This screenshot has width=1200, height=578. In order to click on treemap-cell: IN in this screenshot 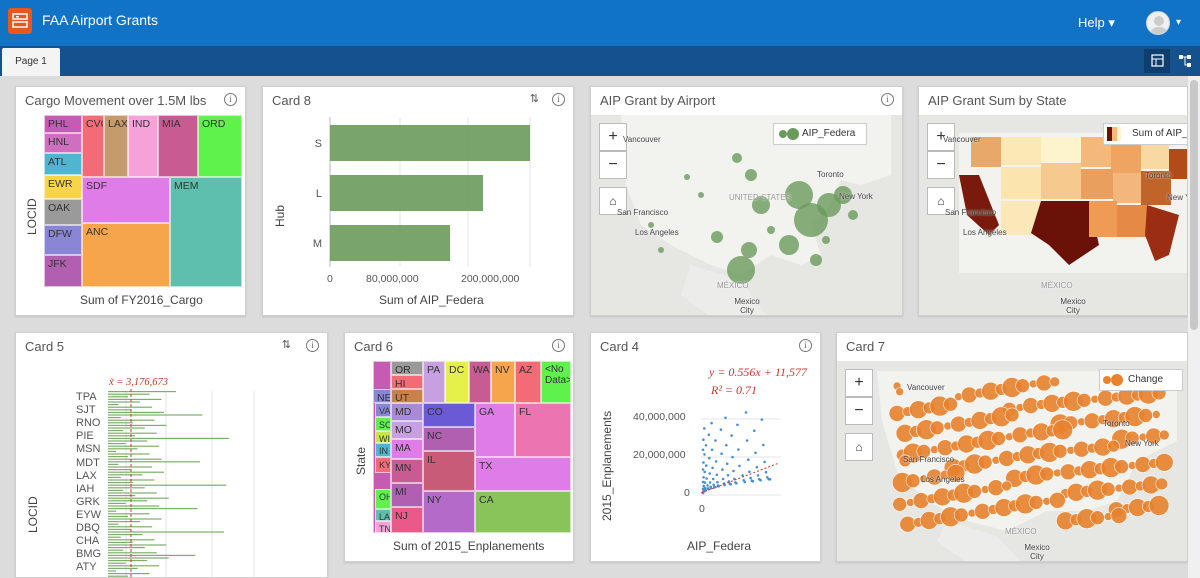, I will do `click(383, 450)`.